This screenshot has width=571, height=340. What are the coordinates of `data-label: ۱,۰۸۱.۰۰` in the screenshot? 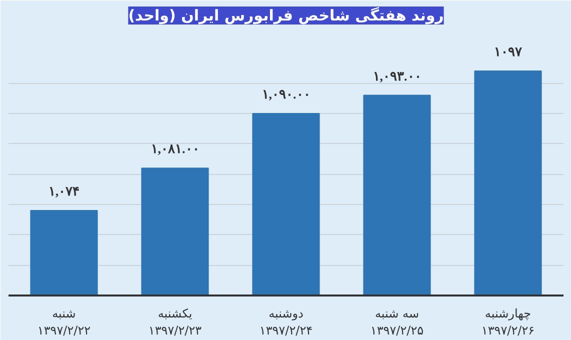 It's located at (175, 148).